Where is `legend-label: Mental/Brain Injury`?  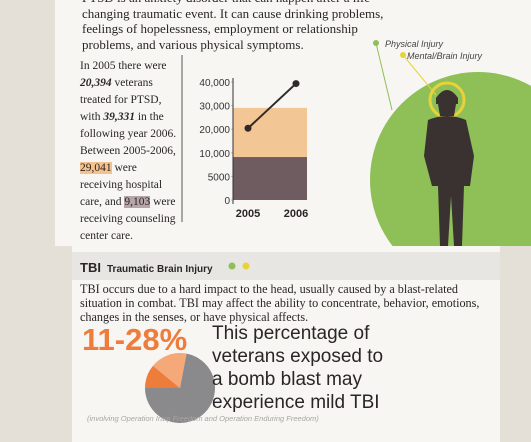 legend-label: Mental/Brain Injury is located at coordinates (445, 56).